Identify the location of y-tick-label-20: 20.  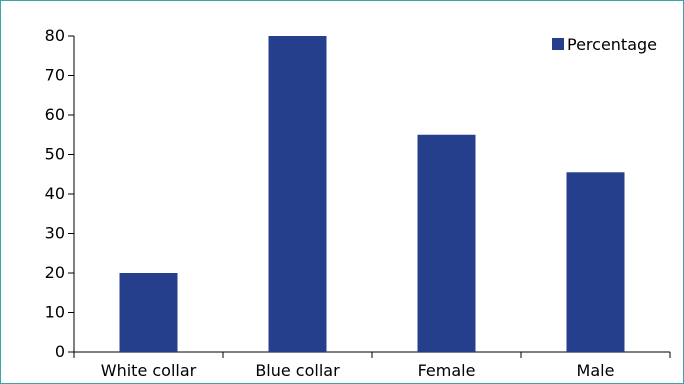
(55, 272).